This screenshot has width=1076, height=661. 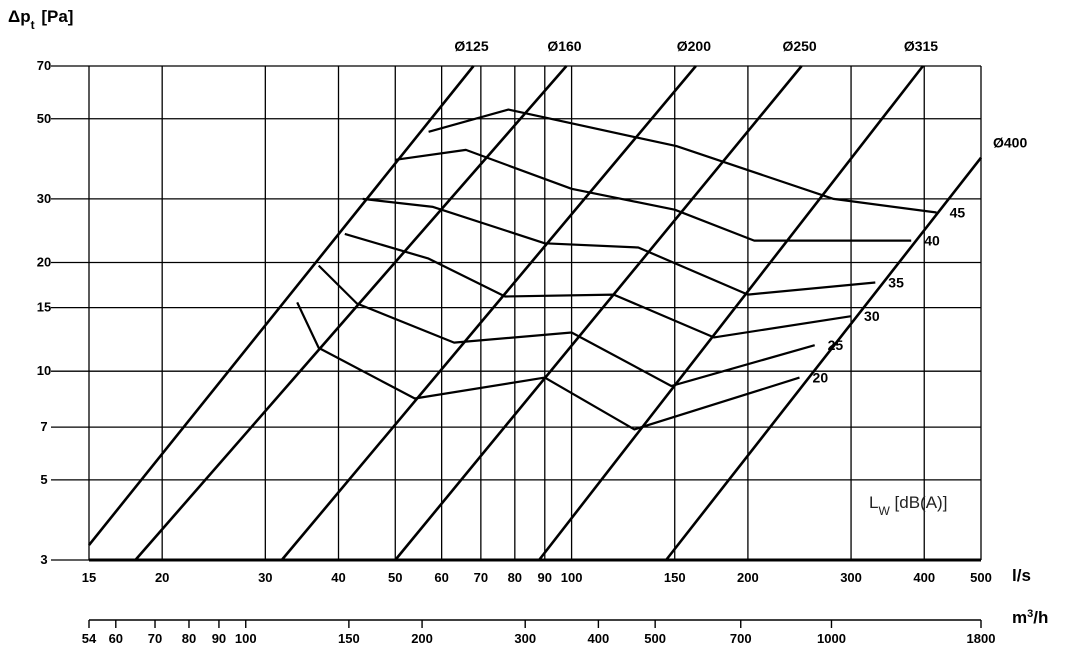 What do you see at coordinates (741, 638) in the screenshot?
I see `x2-tick-label: 700` at bounding box center [741, 638].